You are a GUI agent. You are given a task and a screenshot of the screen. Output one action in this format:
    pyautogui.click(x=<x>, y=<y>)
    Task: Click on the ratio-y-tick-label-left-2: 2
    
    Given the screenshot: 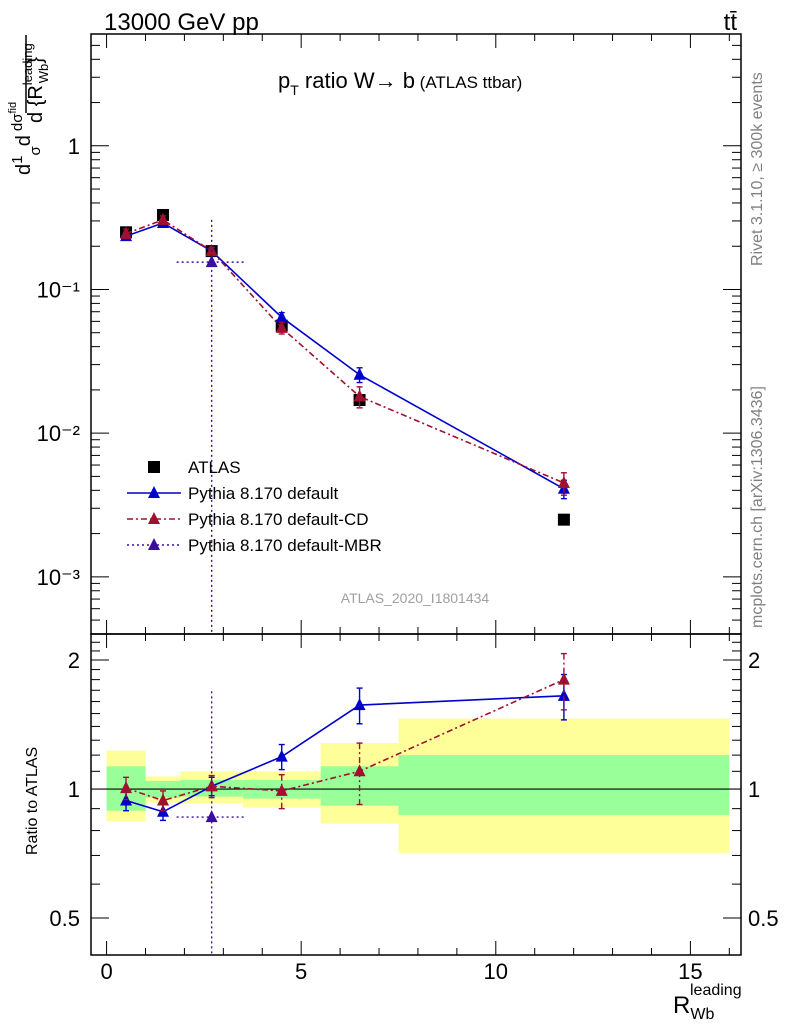 What is the action you would take?
    pyautogui.click(x=74, y=660)
    